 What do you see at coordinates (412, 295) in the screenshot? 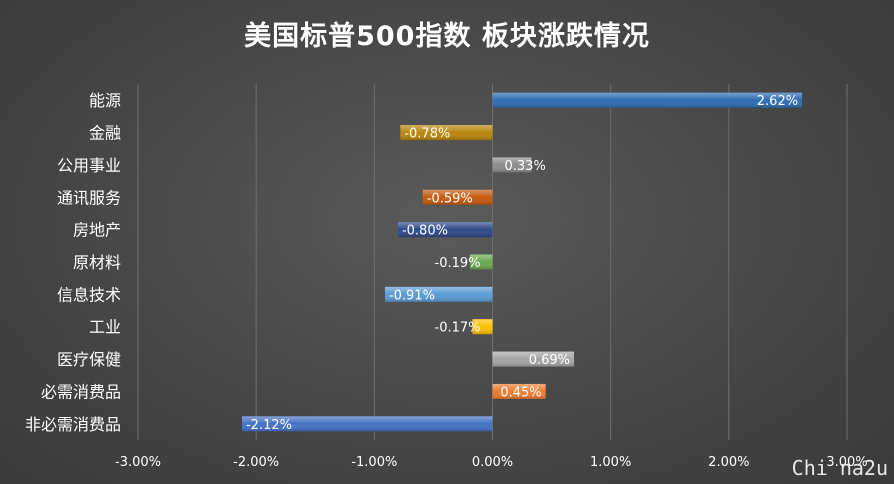
I see `data-label: -0.91%` at bounding box center [412, 295].